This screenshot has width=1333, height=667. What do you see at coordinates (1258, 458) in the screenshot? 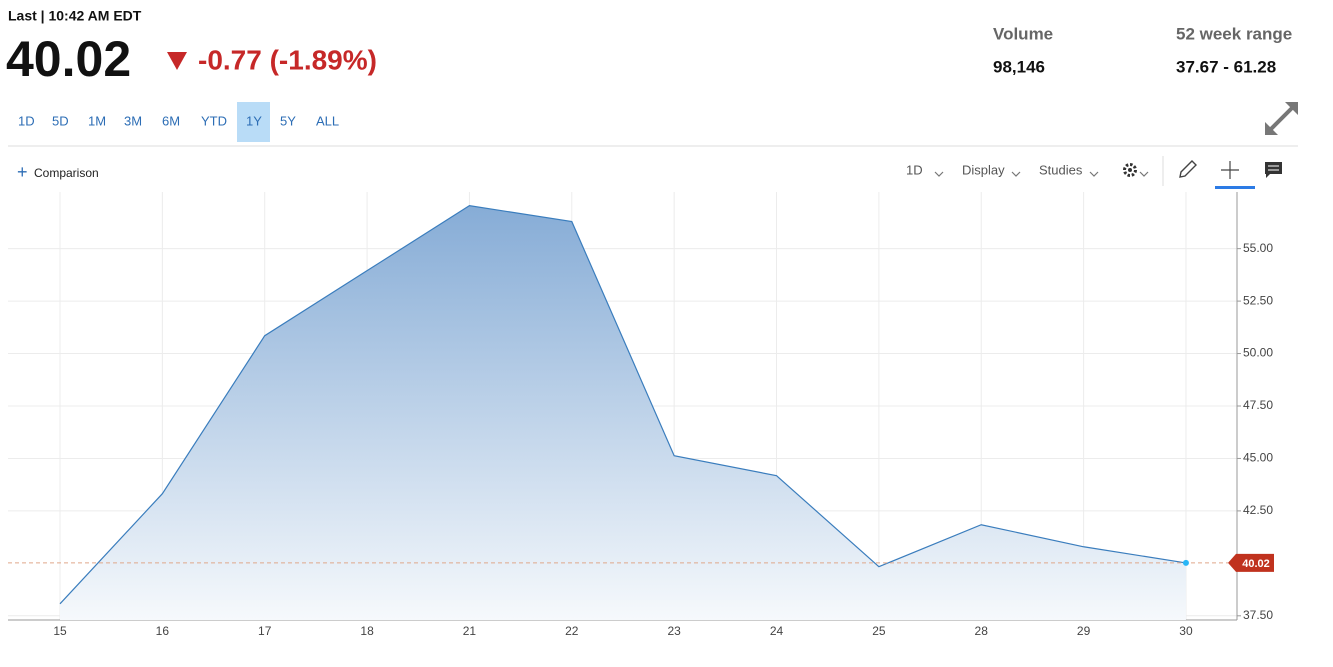
I see `y-tick-label: 45.00` at bounding box center [1258, 458].